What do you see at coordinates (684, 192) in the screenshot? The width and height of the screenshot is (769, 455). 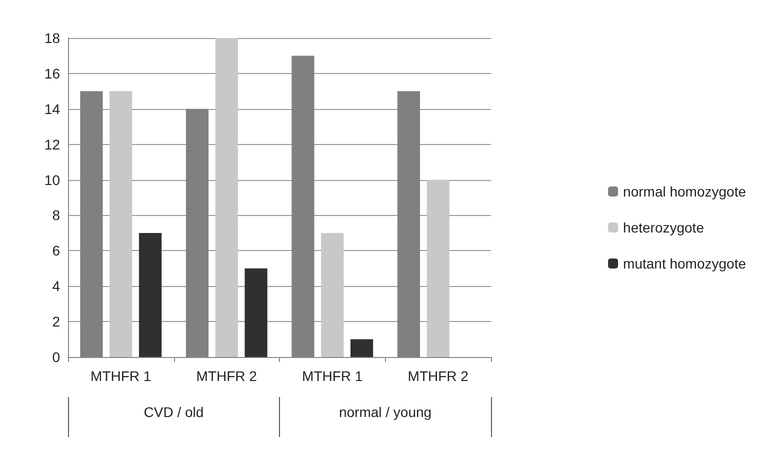 I see `legend-label: normal homozygote` at bounding box center [684, 192].